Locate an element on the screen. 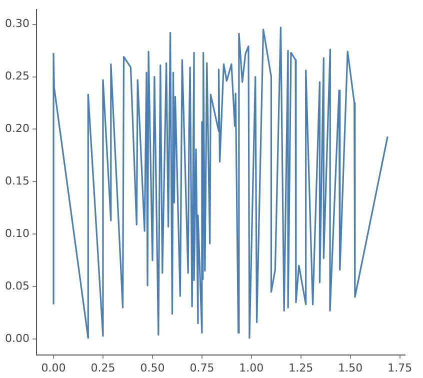 This screenshot has height=378, width=423. y-tick-label: 0.05 is located at coordinates (17, 285).